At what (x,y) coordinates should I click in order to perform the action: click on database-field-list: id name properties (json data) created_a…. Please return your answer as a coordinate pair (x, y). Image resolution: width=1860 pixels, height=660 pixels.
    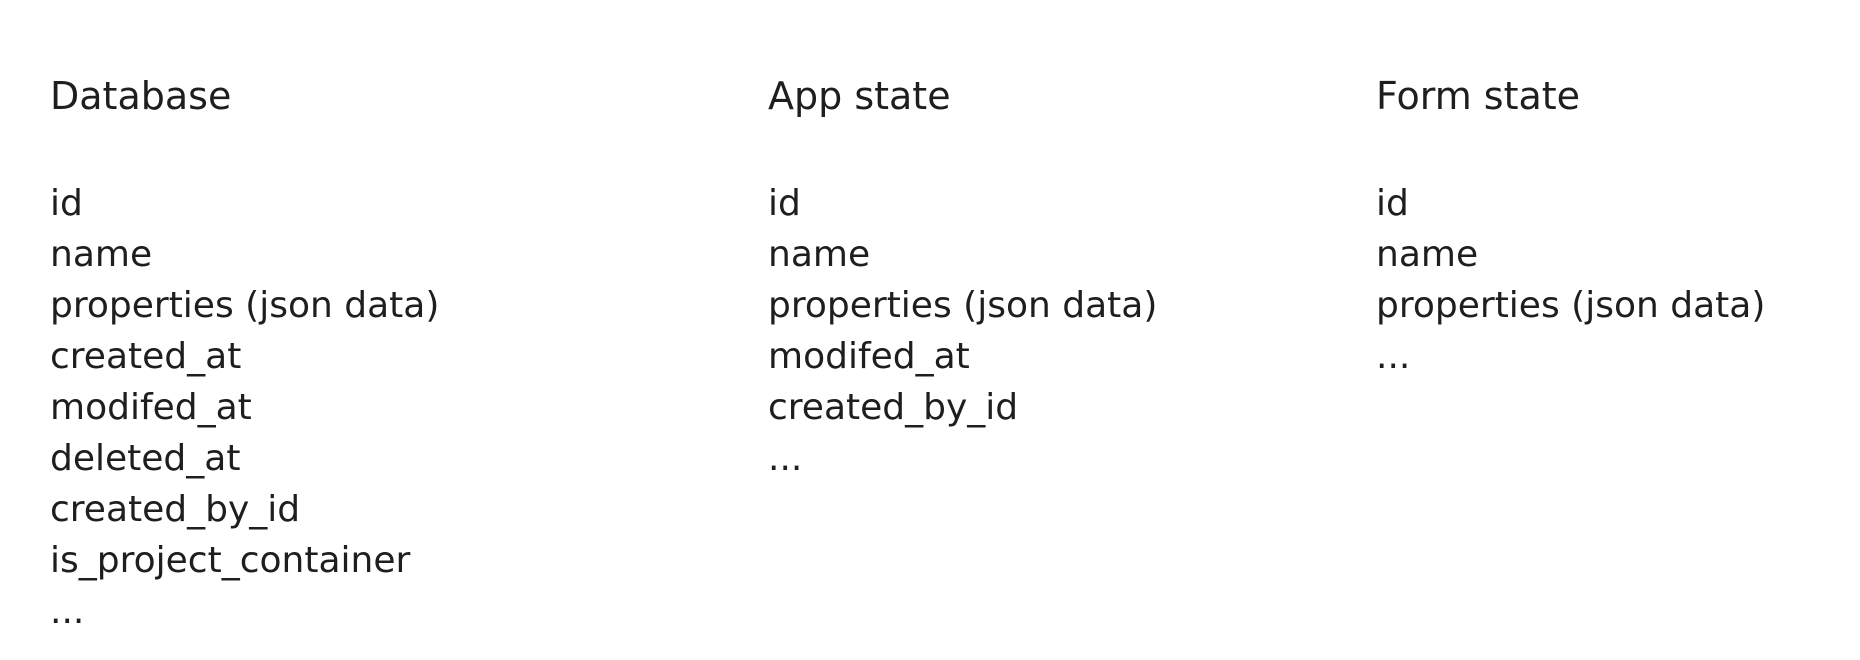
    Looking at the image, I should click on (244, 407).